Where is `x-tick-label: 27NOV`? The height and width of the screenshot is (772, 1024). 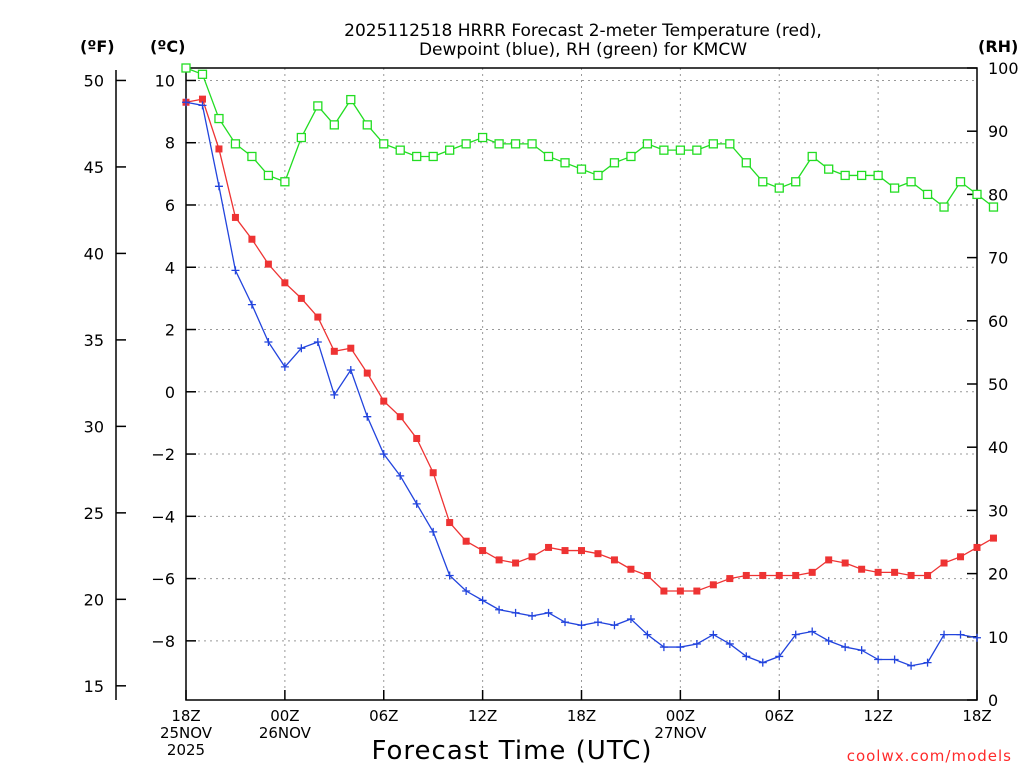
x-tick-label: 27NOV is located at coordinates (680, 733).